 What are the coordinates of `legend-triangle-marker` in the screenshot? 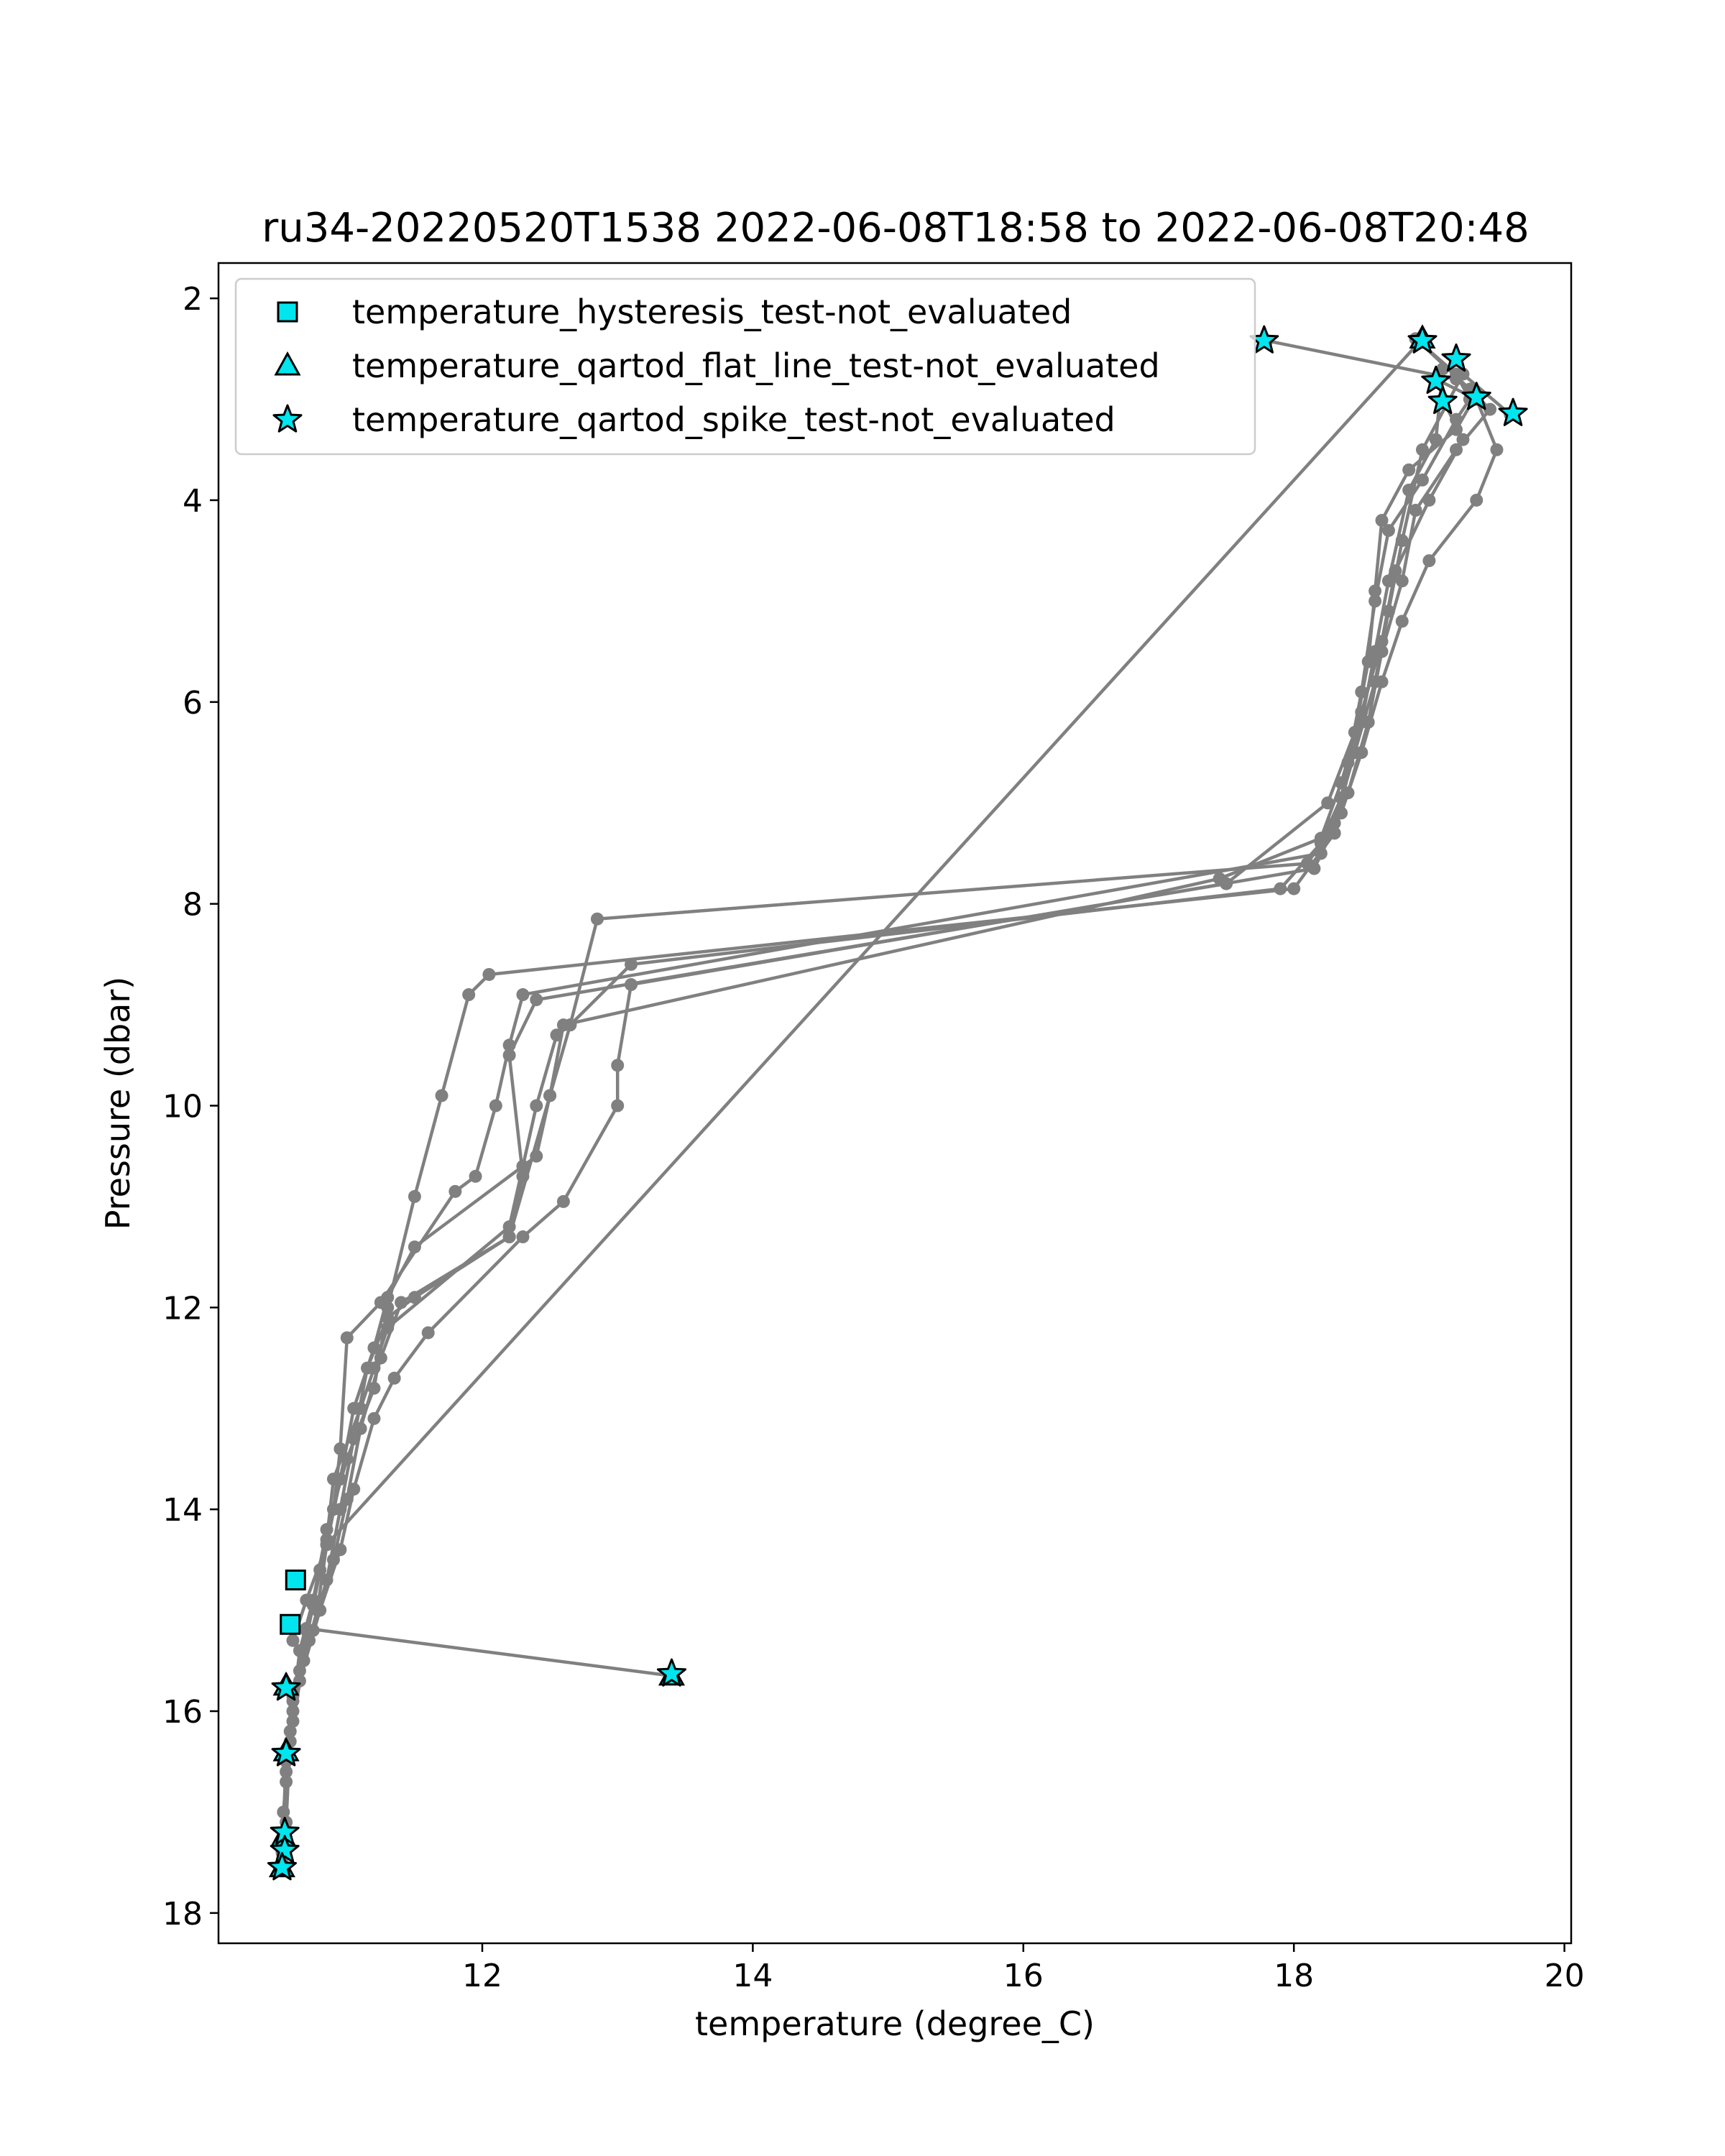 It's located at (287, 363).